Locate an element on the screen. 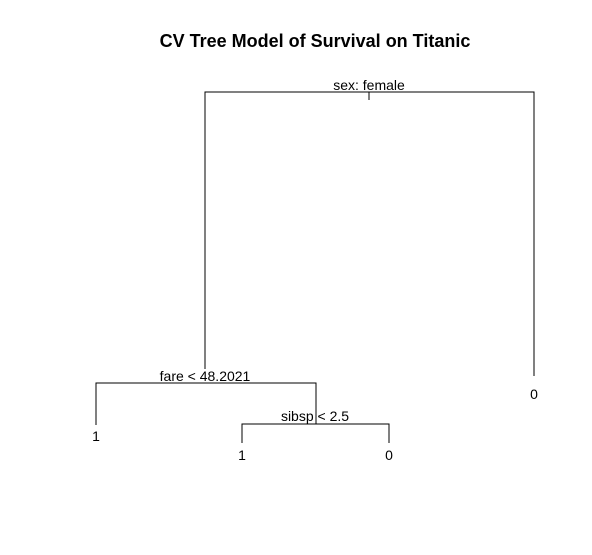 The width and height of the screenshot is (592, 555). fare-node: fare < 48.2021 is located at coordinates (206, 396).